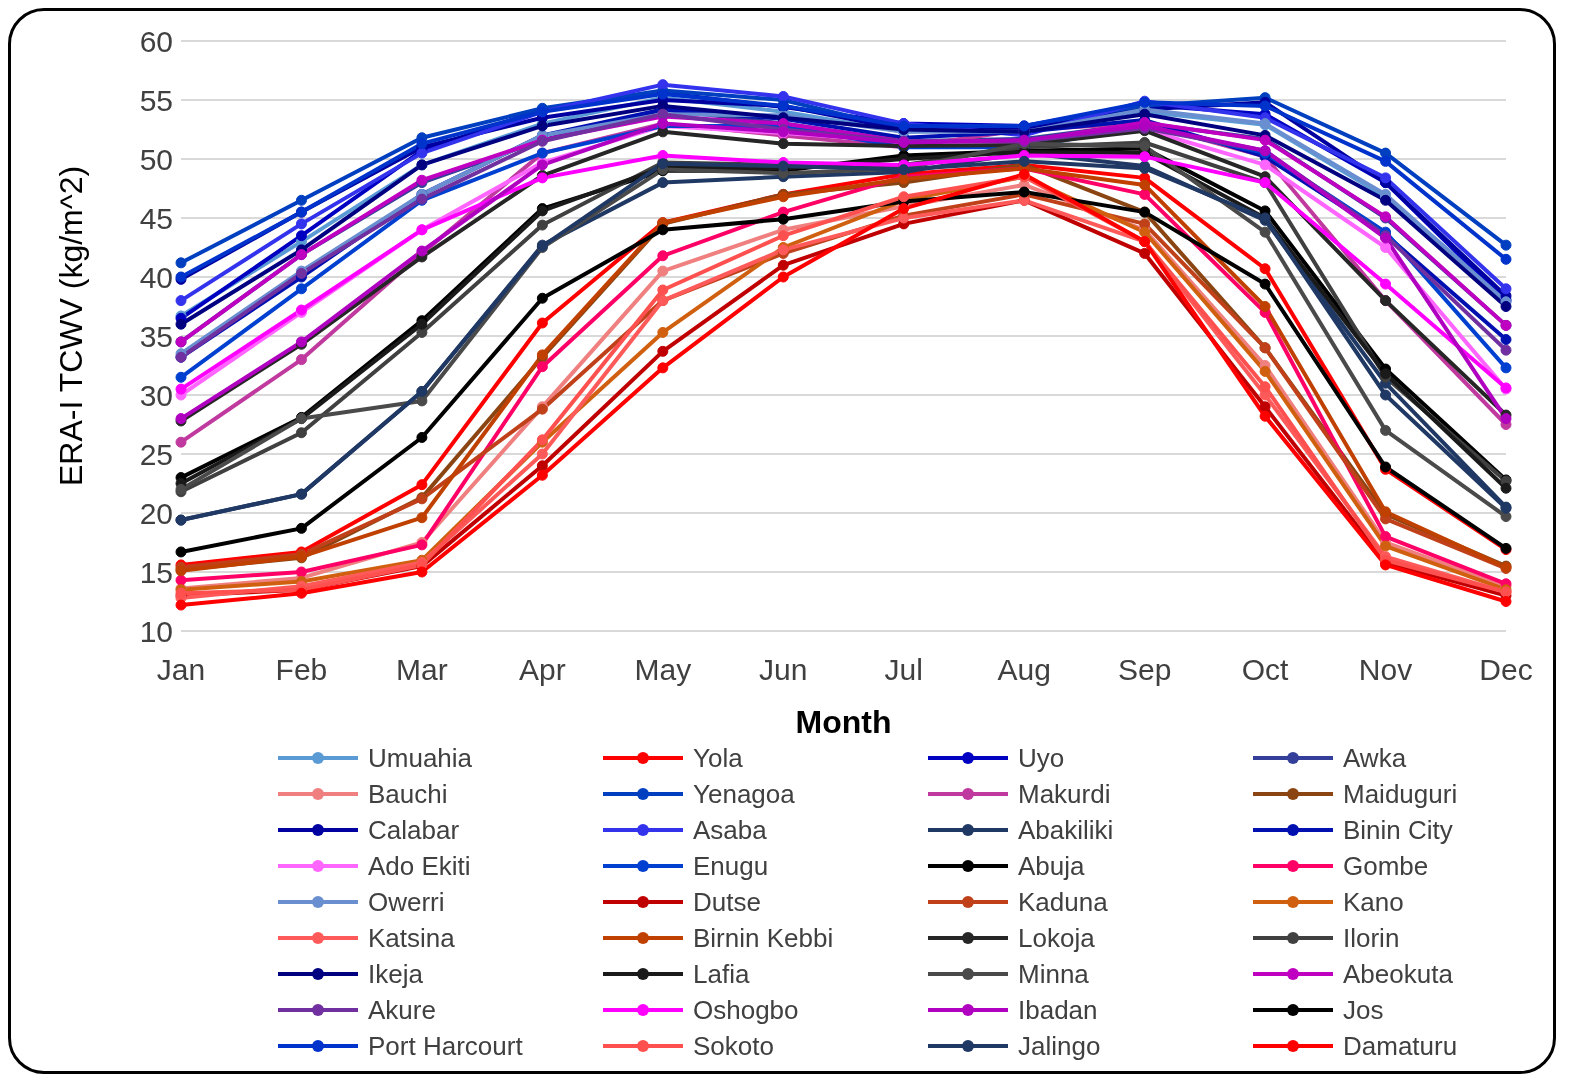 This screenshot has width=1570, height=1081. Describe the element at coordinates (1375, 758) in the screenshot. I see `legend-label: Awka` at that location.